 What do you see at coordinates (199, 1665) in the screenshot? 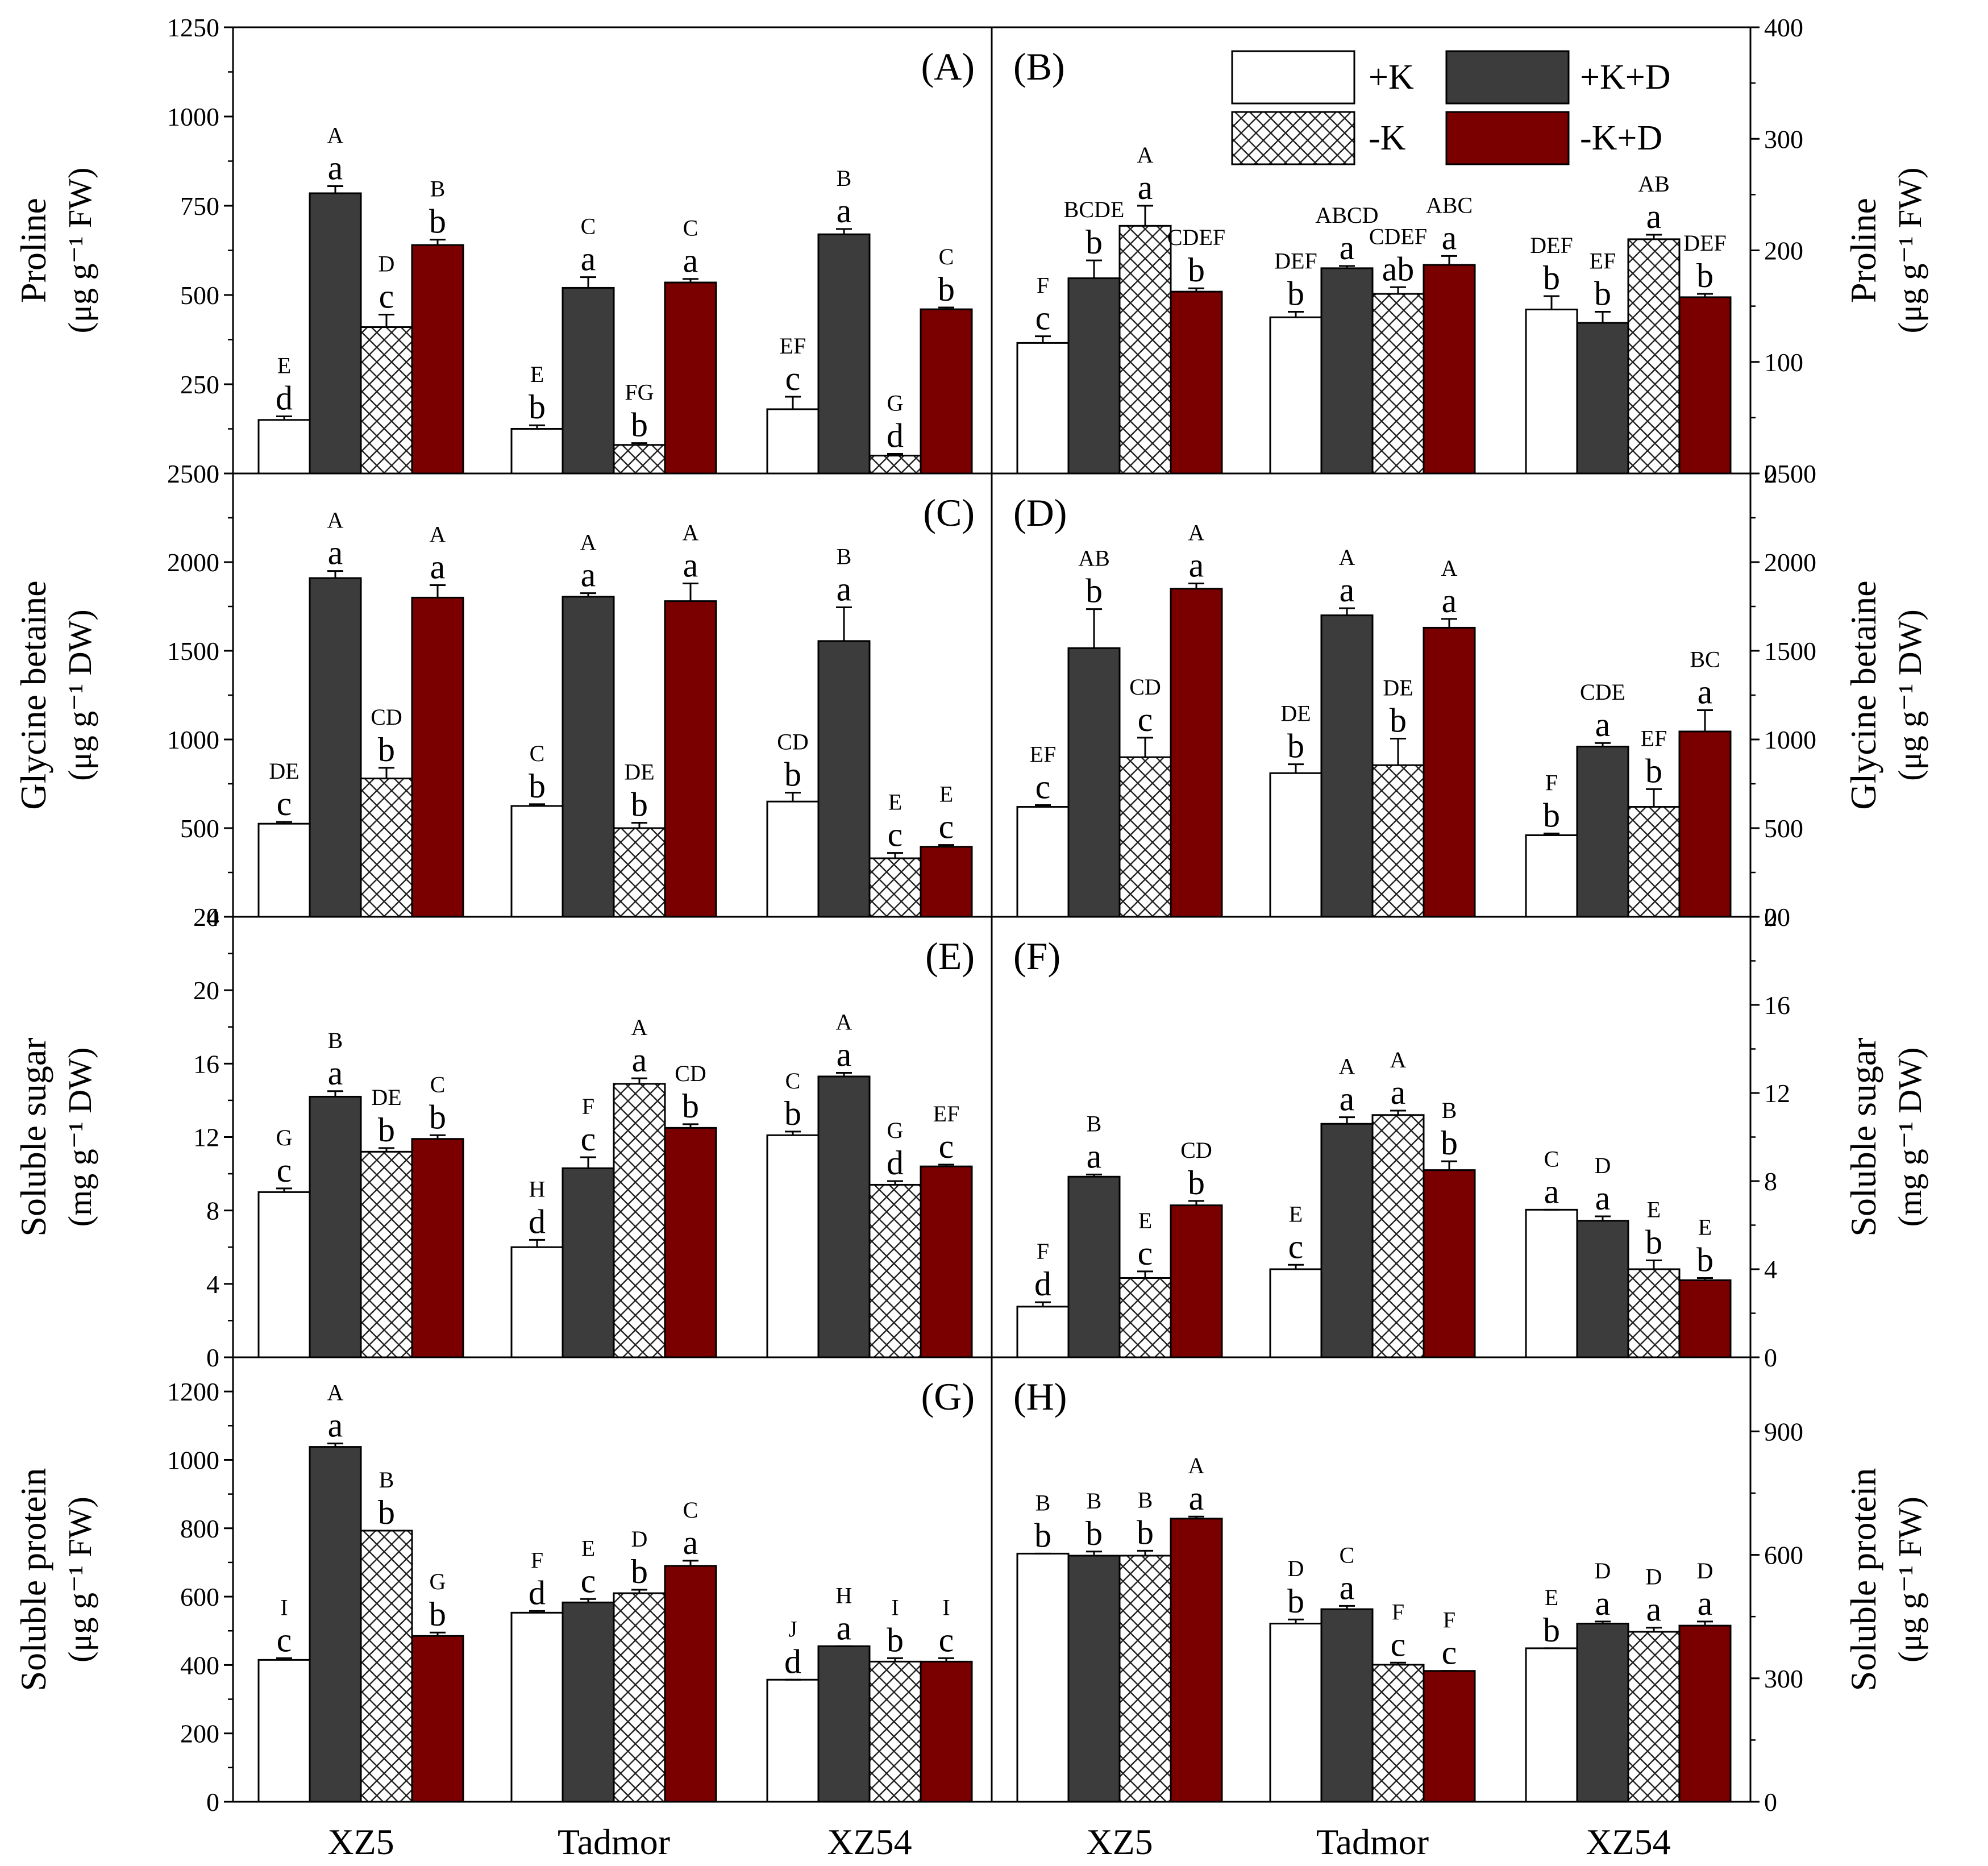
I see `y-tick-label: 400` at bounding box center [199, 1665].